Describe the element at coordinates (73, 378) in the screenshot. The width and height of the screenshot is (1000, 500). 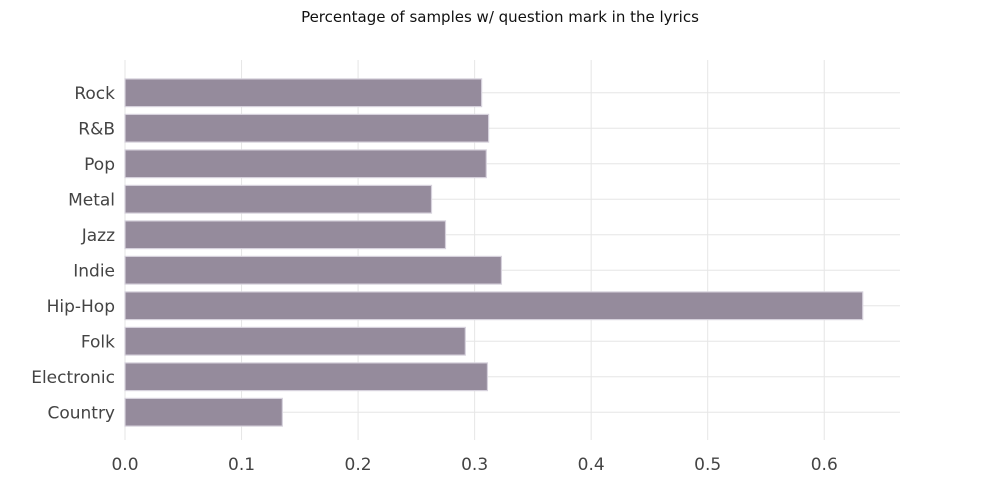
I see `category-label-8: Electronic` at that location.